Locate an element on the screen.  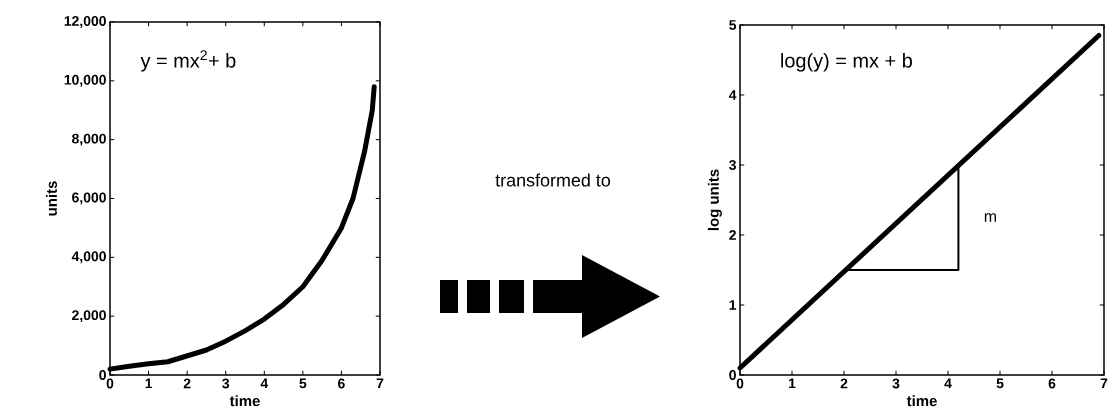
y-tick-label: 8,000 is located at coordinates (89, 139).